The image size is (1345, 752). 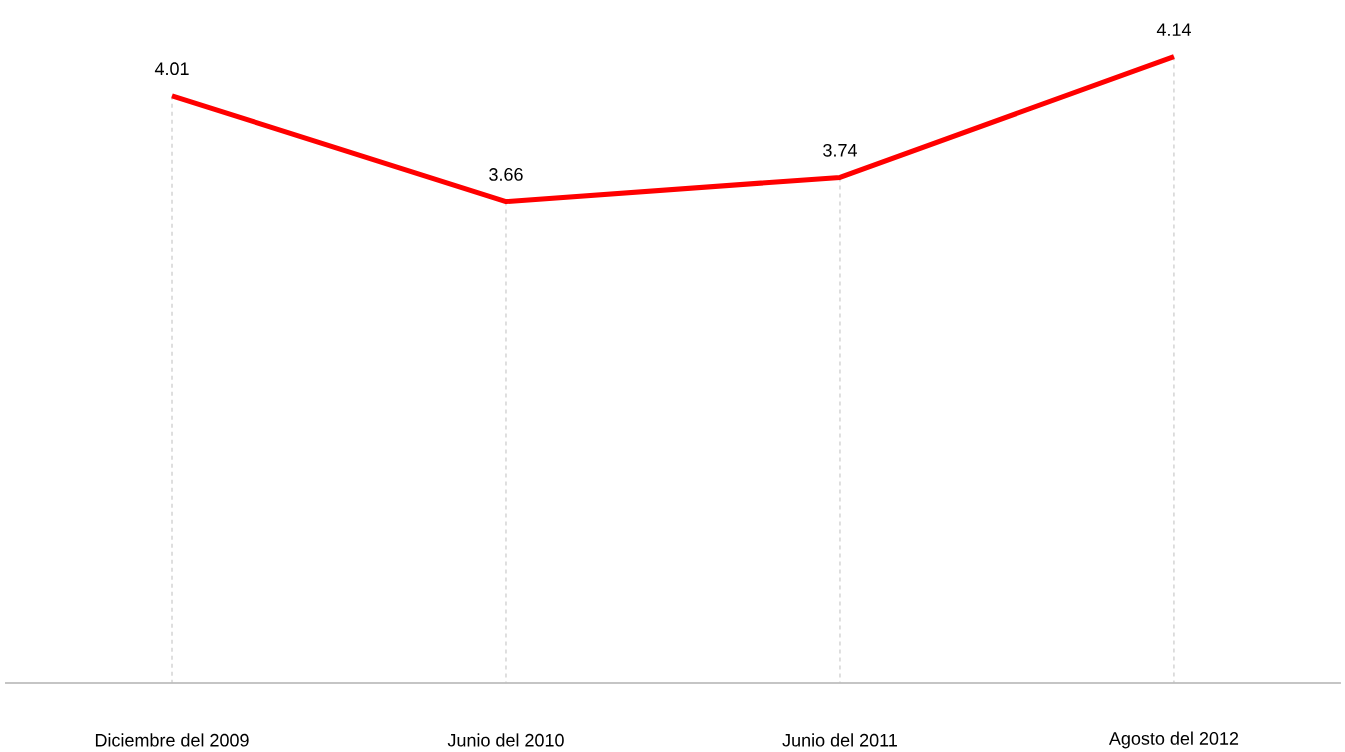 I want to click on data-label: 4.01, so click(x=171, y=69).